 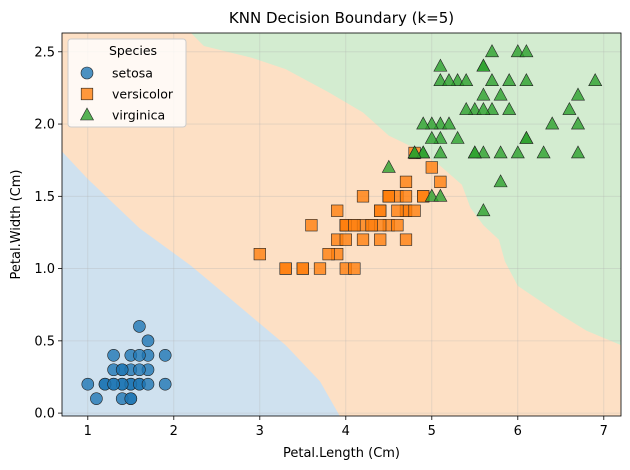 What do you see at coordinates (432, 431) in the screenshot?
I see `x-tick-label: 5` at bounding box center [432, 431].